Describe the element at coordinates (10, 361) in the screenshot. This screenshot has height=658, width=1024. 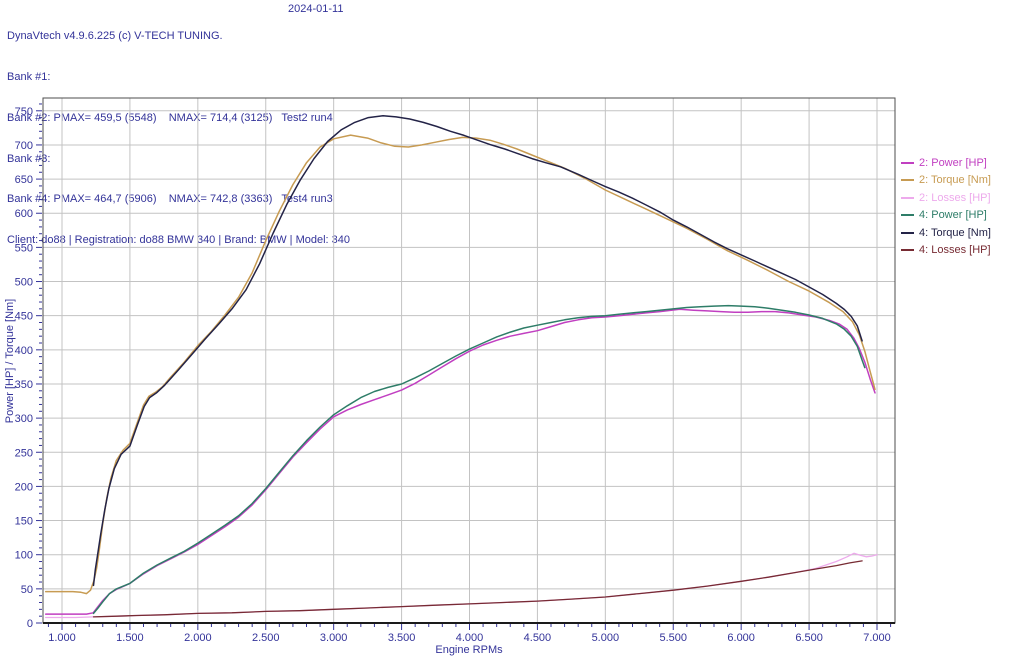
I see `y-axis-label: Power [HP] / Torque [Nm]` at that location.